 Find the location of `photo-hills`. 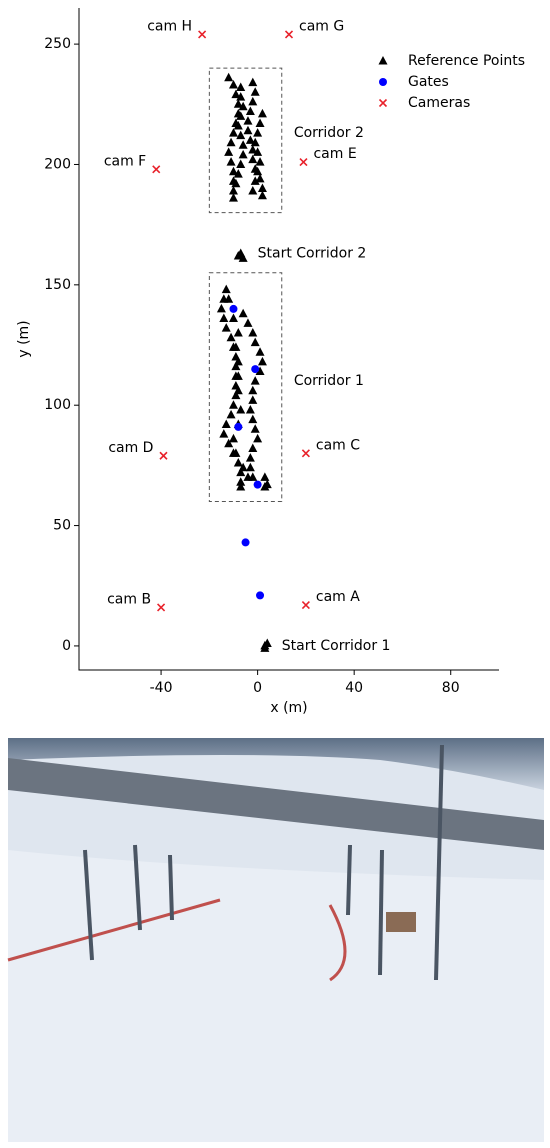

photo-hills is located at coordinates (276, 764).